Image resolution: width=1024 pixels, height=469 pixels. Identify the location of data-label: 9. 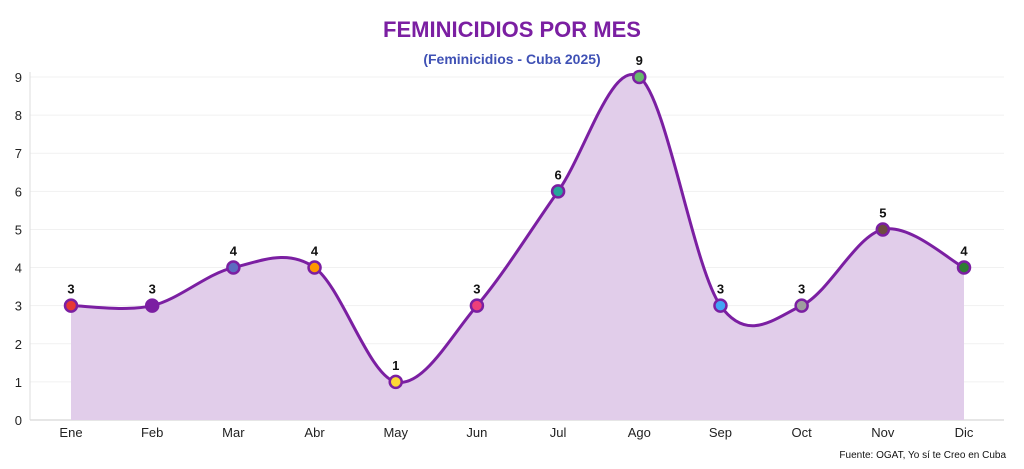
(639, 60).